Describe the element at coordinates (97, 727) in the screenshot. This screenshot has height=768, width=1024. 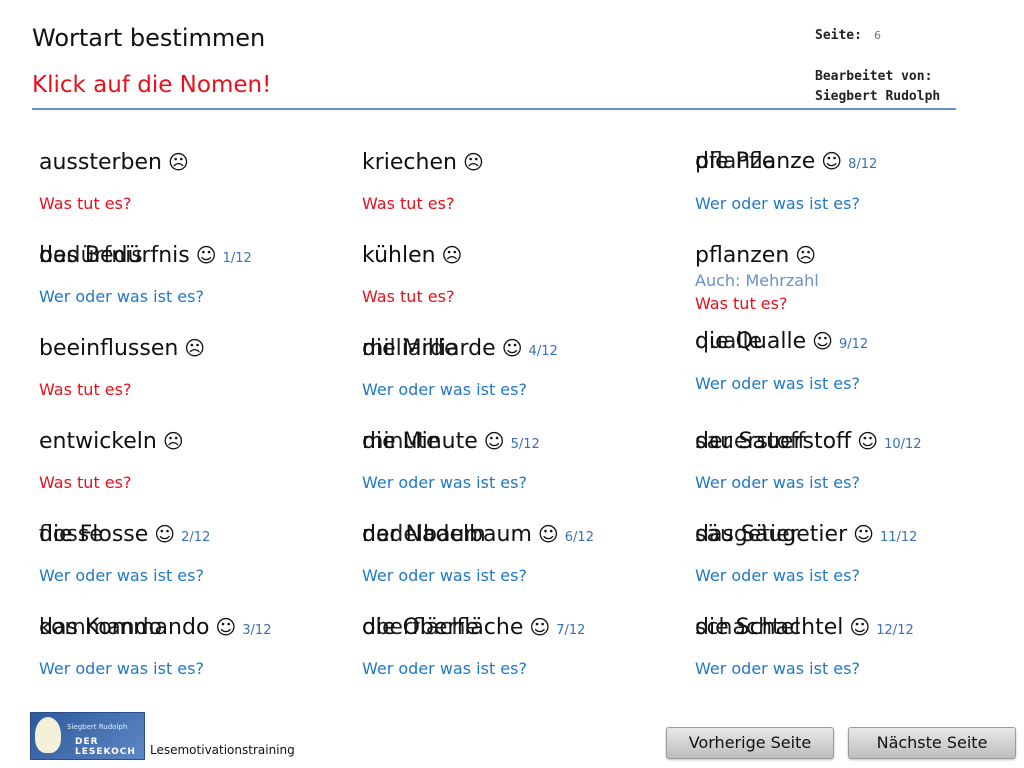
I see `logo-author: Siegbert Rudolph` at that location.